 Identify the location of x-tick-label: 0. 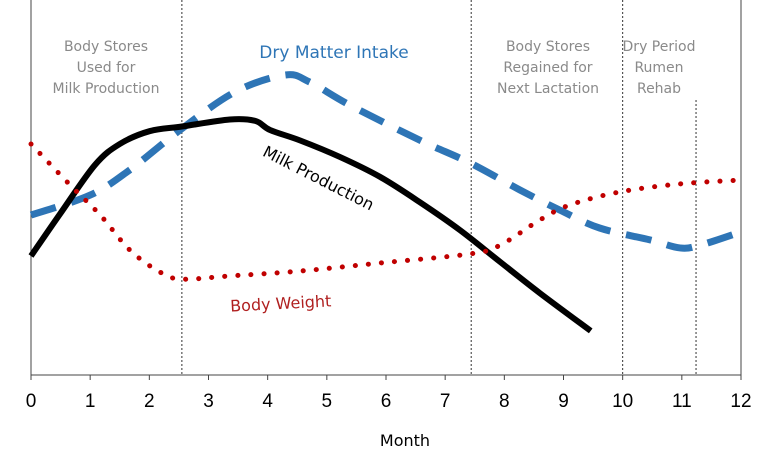
(31, 401).